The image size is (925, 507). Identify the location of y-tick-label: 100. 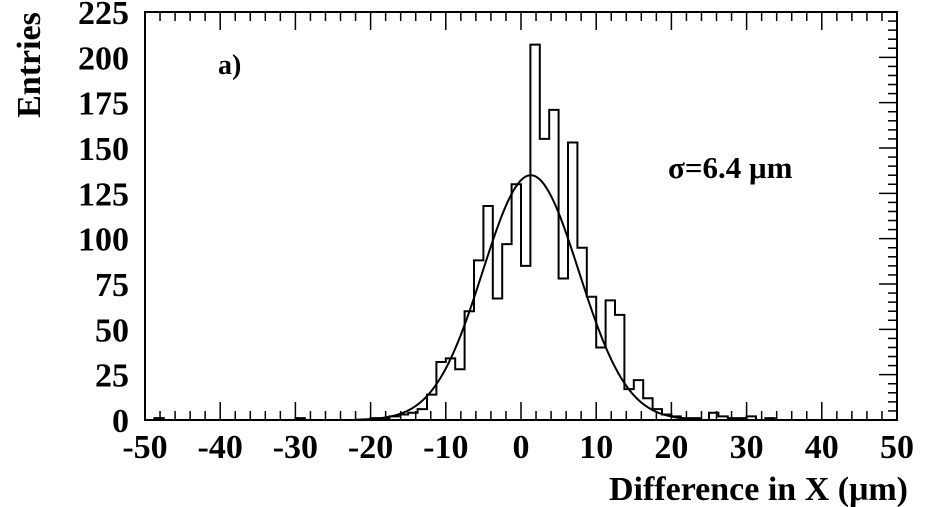
(103, 240).